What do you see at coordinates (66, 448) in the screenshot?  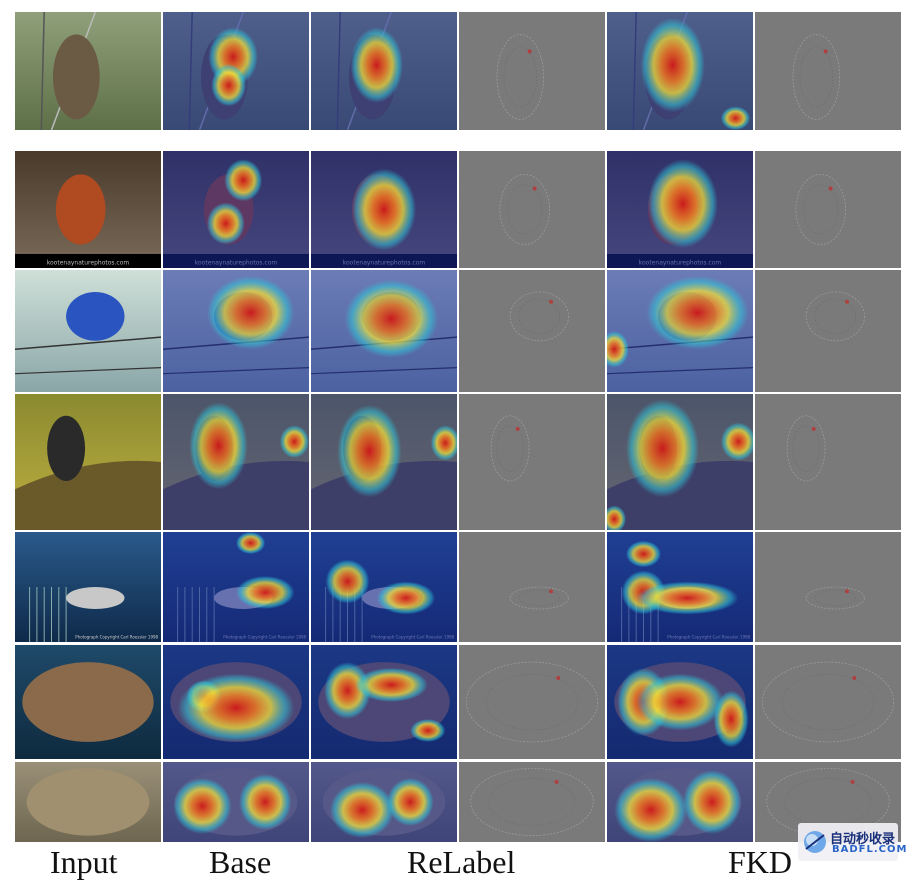 I see `subject-junco-on-mossy-rock` at bounding box center [66, 448].